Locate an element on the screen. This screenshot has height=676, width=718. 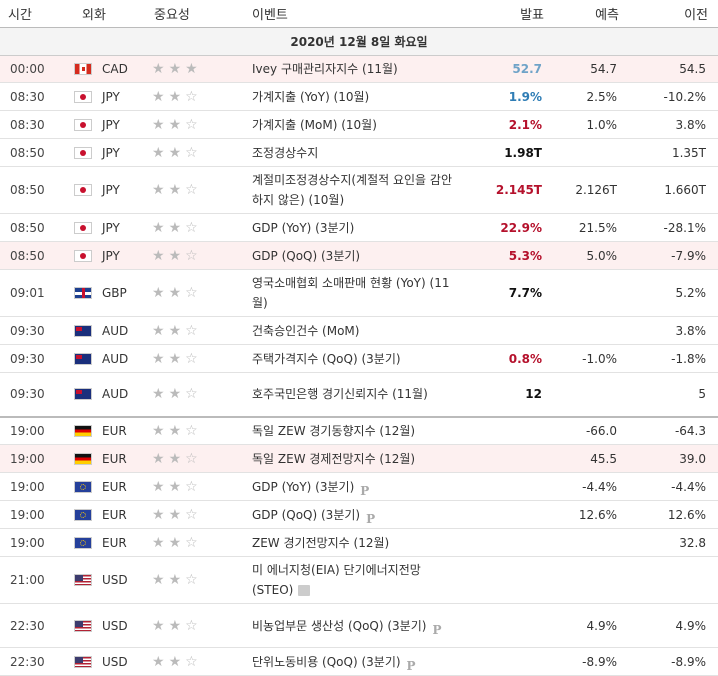
event-name: ZEW 경기전망지수 (12월) is located at coordinates (352, 542).